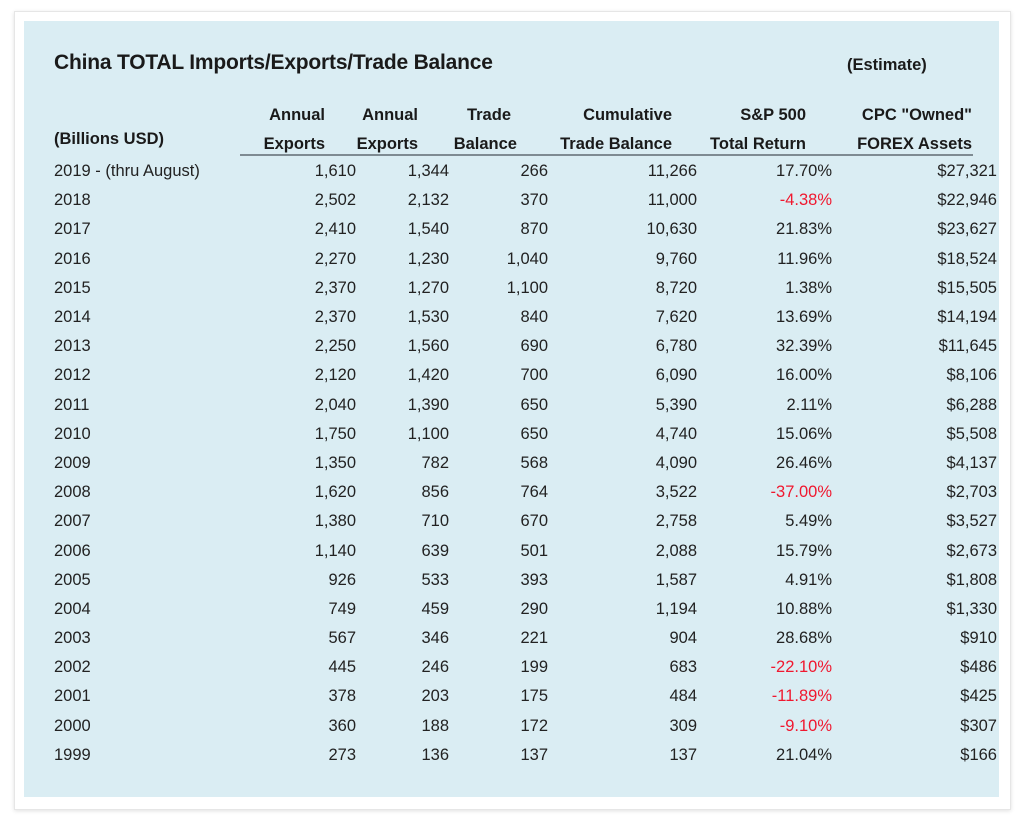 This screenshot has height=823, width=1023. Describe the element at coordinates (428, 317) in the screenshot. I see `annual-exports-2-cell: 1,530` at that location.